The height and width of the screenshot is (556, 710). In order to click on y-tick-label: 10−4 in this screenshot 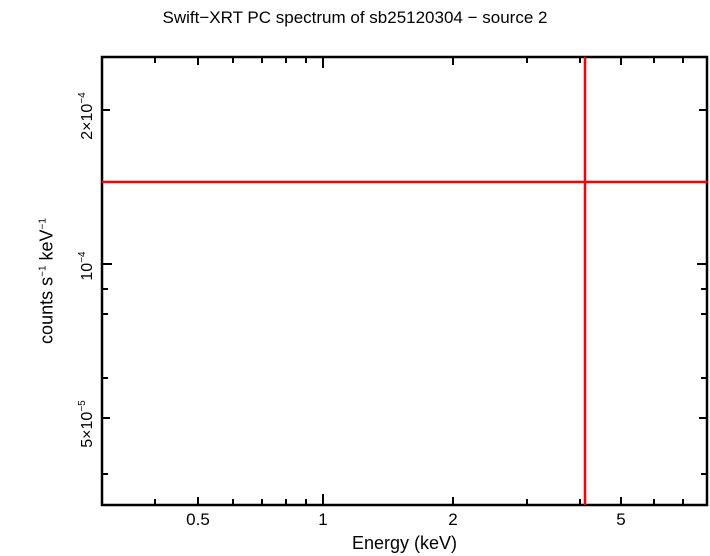, I will do `click(87, 266)`.